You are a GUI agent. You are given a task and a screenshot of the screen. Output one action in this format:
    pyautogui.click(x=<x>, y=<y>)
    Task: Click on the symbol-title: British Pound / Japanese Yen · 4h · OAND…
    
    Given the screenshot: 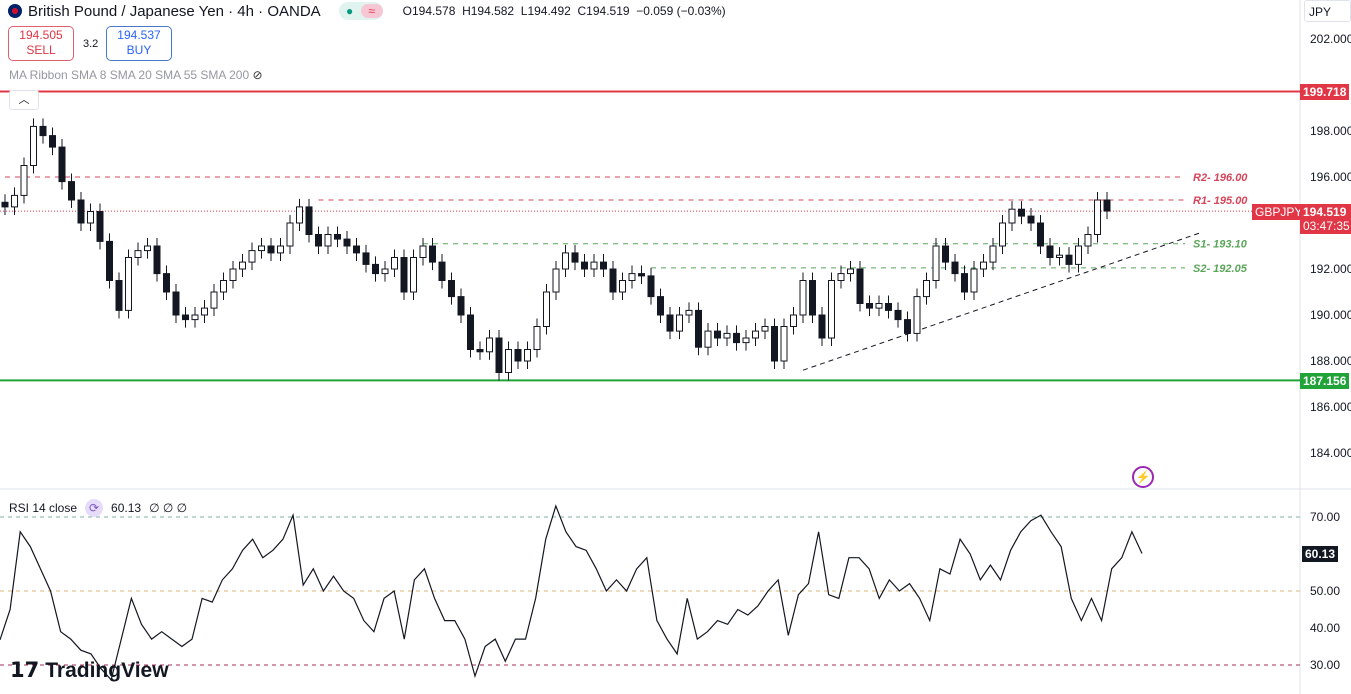 What is the action you would take?
    pyautogui.click(x=174, y=11)
    